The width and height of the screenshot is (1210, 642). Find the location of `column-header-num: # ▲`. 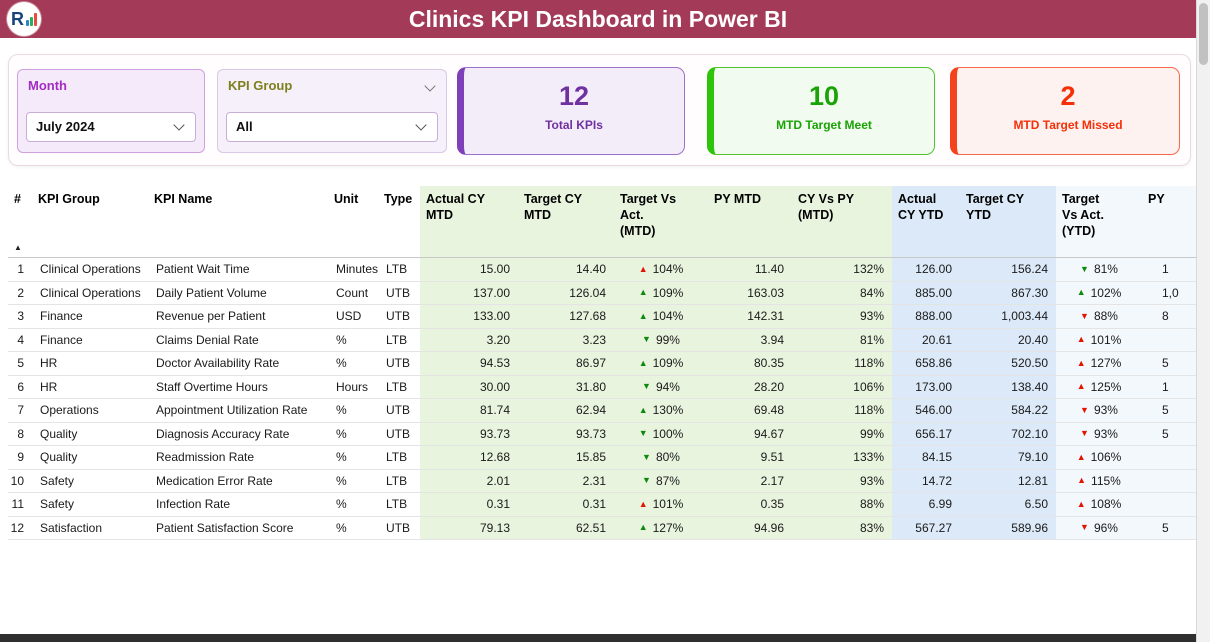

column-header-num: # ▲ is located at coordinates (20, 221).